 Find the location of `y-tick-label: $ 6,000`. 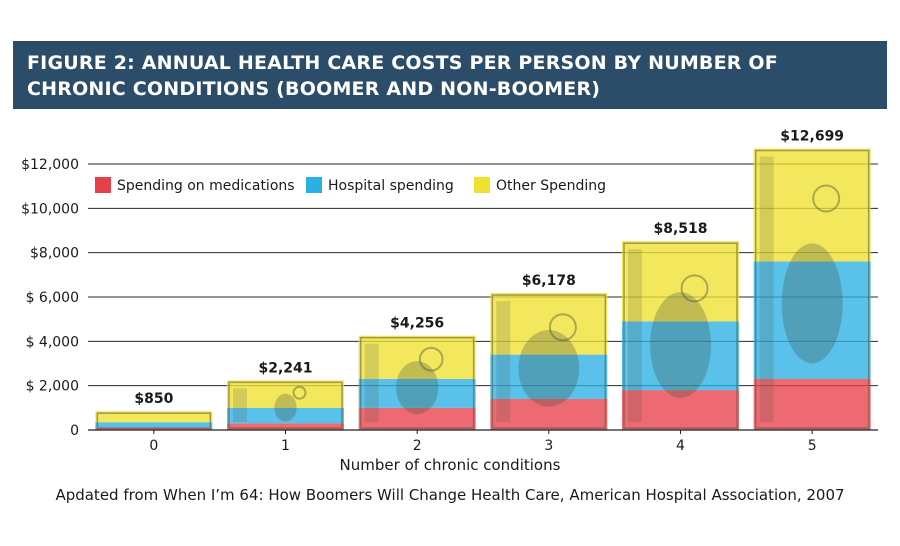

y-tick-label: $ 6,000 is located at coordinates (52, 298).